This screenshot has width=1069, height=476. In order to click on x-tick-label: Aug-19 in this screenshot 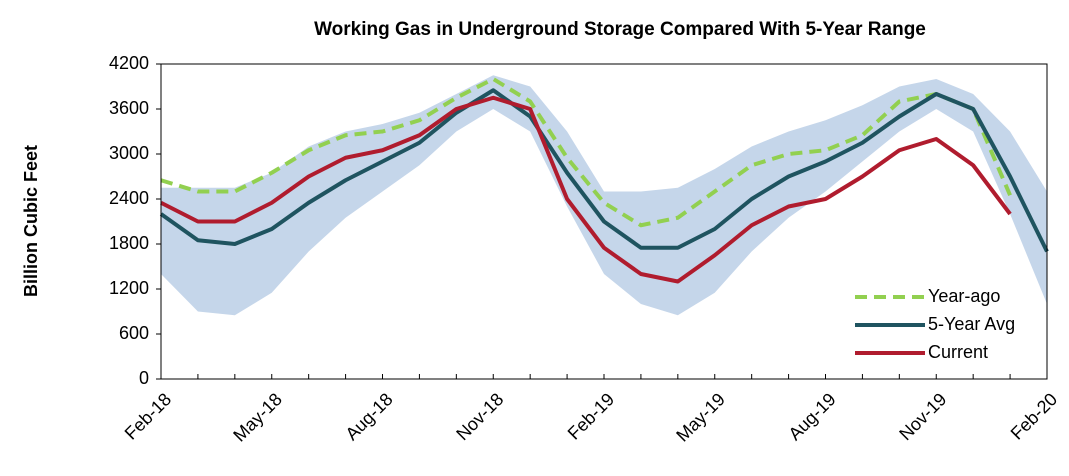, I will do `click(811, 416)`.